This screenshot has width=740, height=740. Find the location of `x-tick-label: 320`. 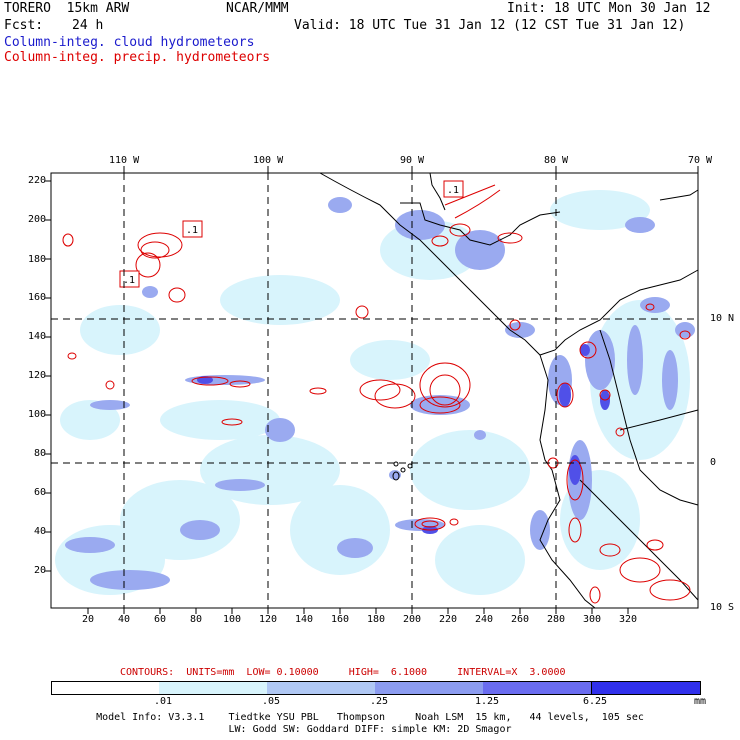

x-tick-label: 320 is located at coordinates (628, 619).